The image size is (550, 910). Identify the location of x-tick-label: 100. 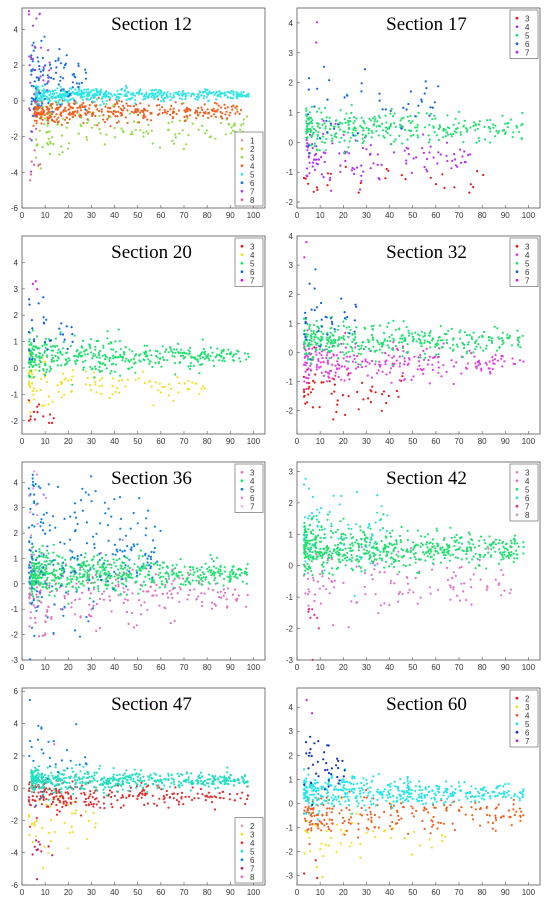
(529, 441).